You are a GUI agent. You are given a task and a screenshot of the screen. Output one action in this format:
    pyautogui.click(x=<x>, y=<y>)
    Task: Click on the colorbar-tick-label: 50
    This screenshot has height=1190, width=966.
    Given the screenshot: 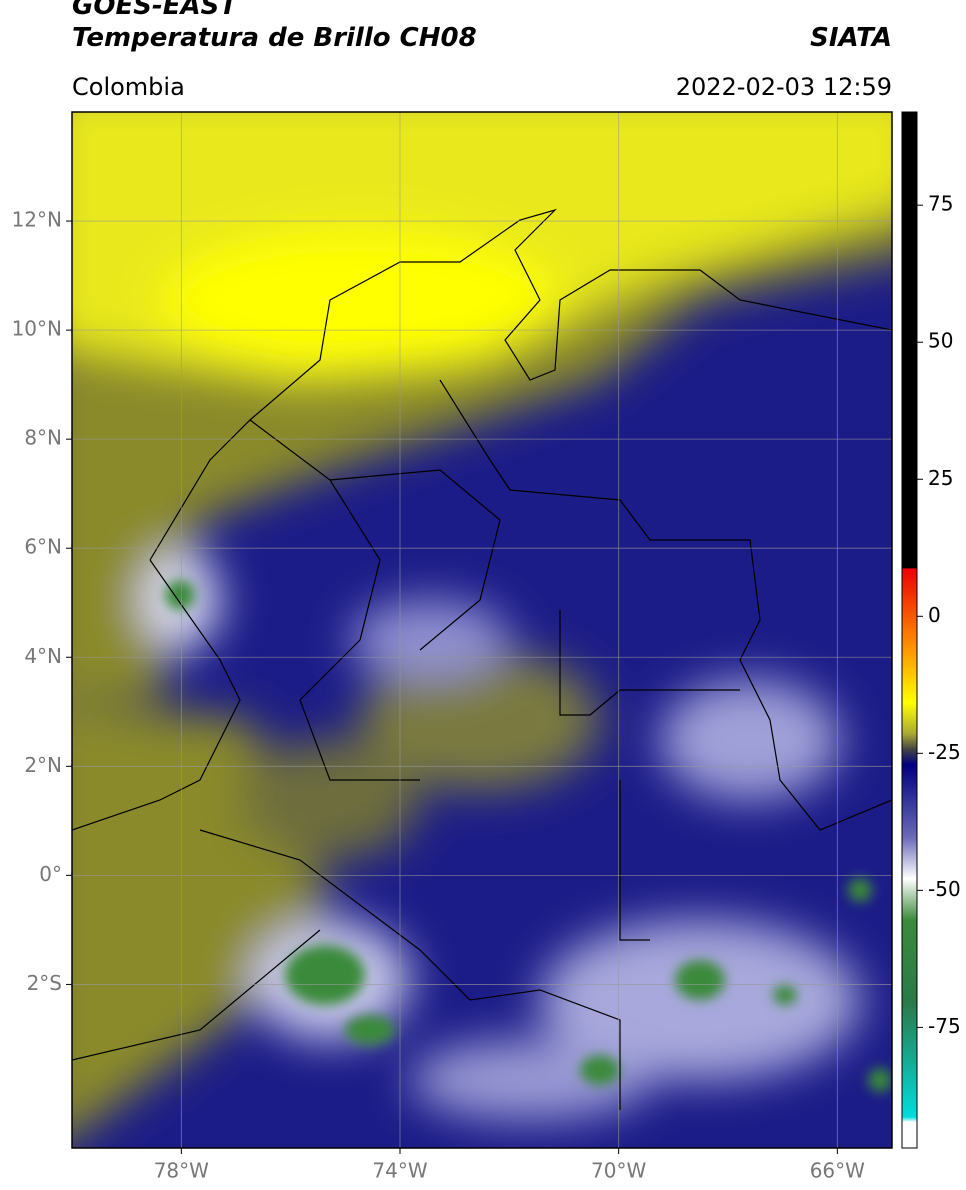 What is the action you would take?
    pyautogui.click(x=940, y=341)
    